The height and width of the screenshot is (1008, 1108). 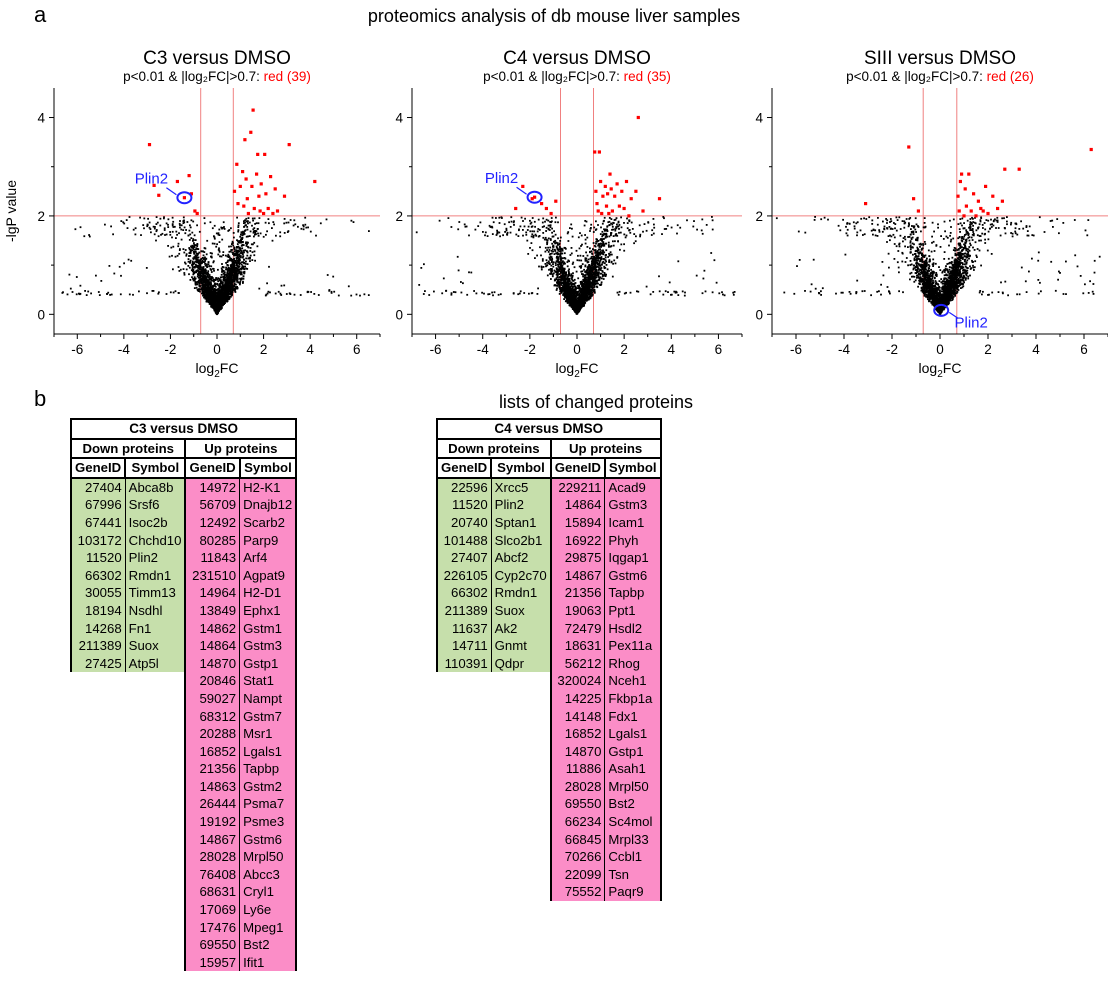 What do you see at coordinates (357, 349) in the screenshot?
I see `x-tick-label: 6` at bounding box center [357, 349].